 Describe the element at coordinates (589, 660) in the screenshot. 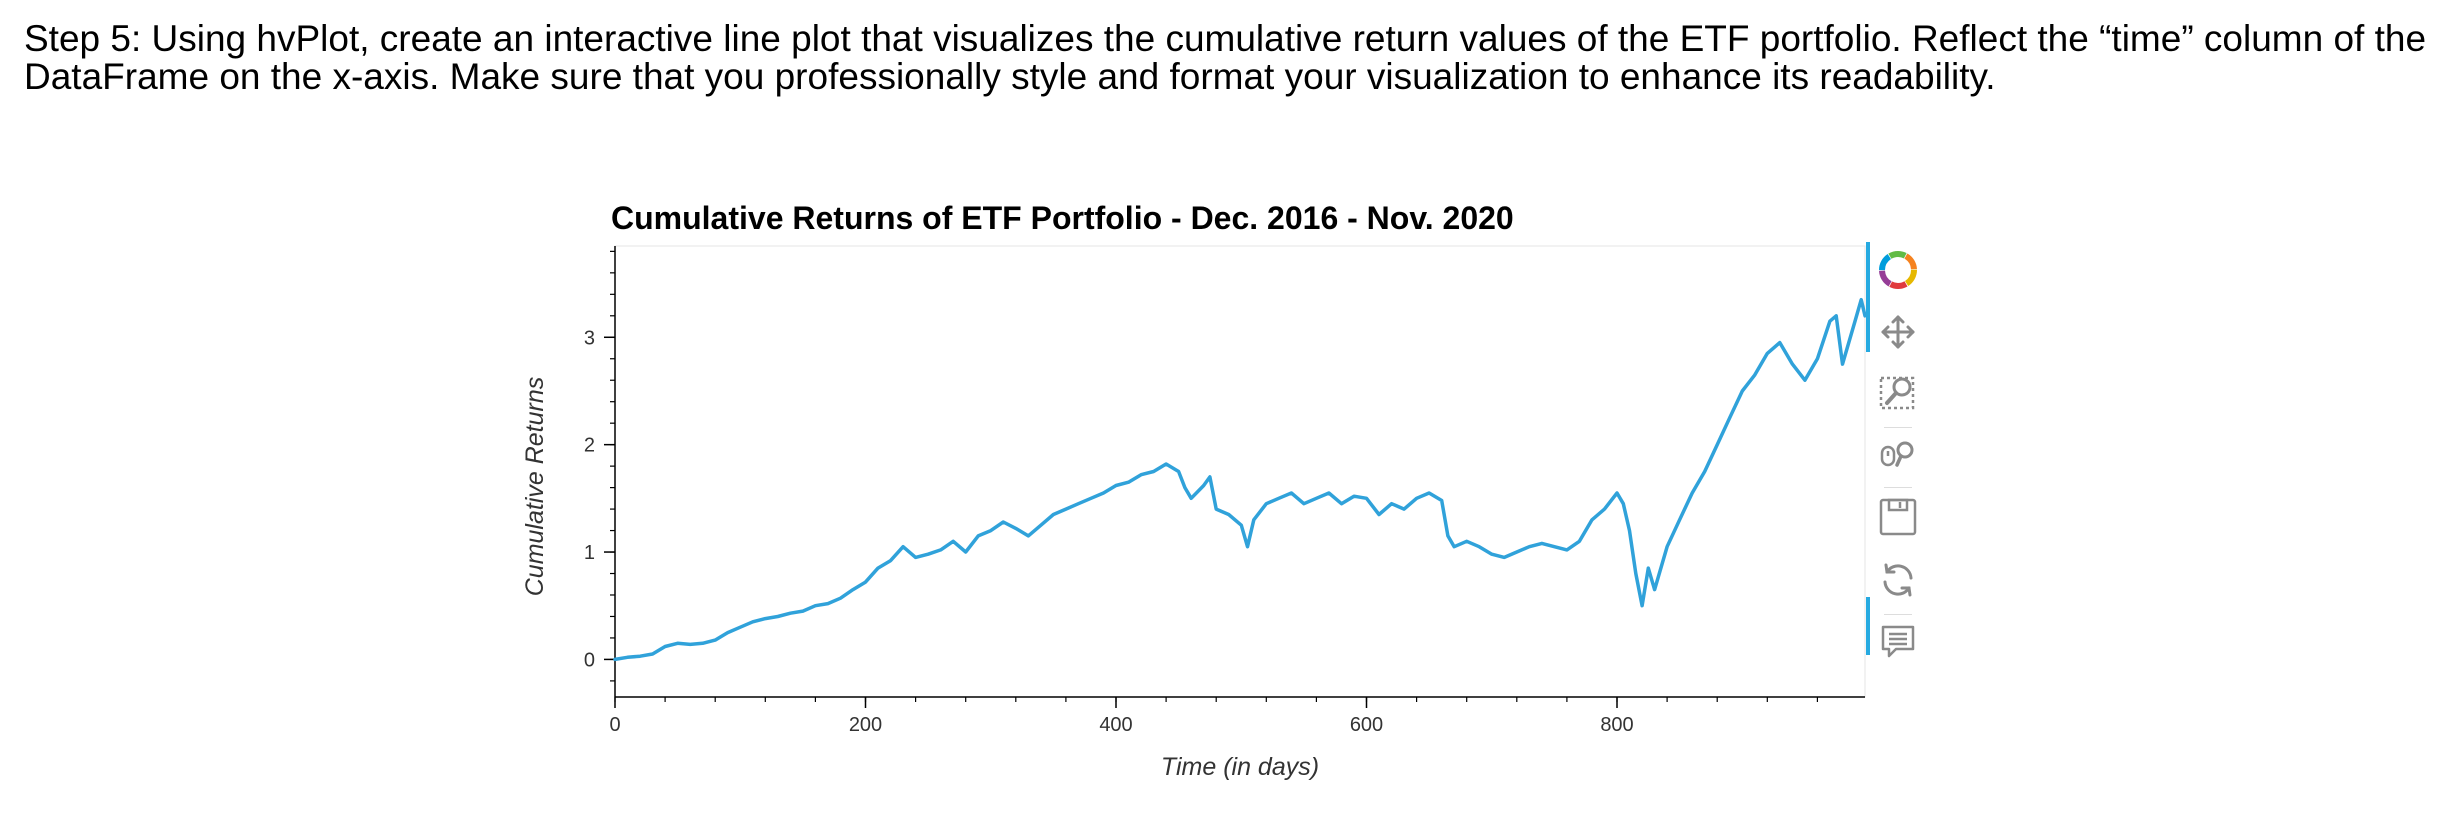

I see `y-tick-label: 0` at that location.